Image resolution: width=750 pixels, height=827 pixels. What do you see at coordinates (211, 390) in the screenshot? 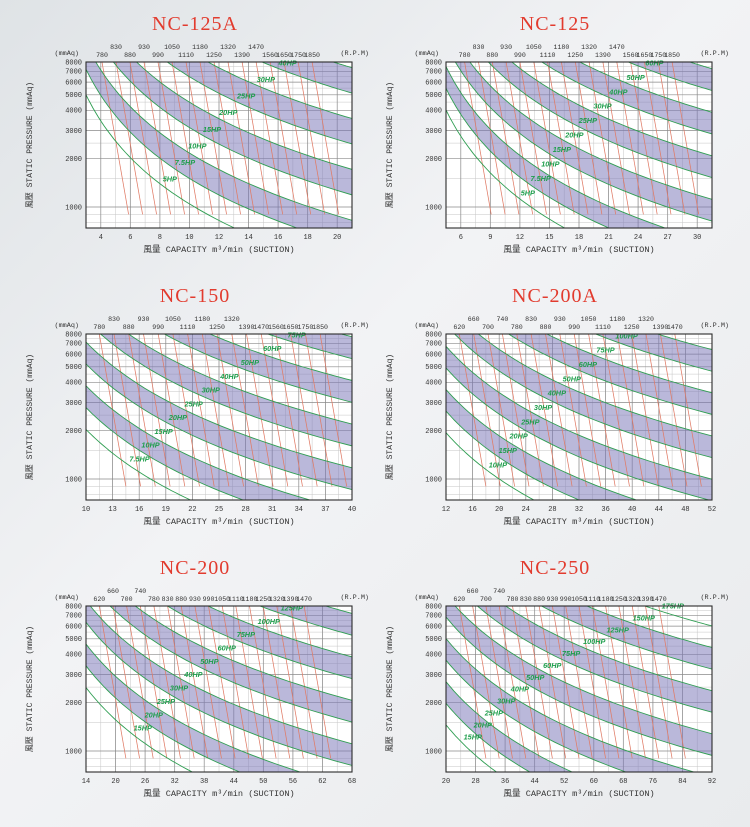
I see `svg-text: 30HP` at bounding box center [211, 390].